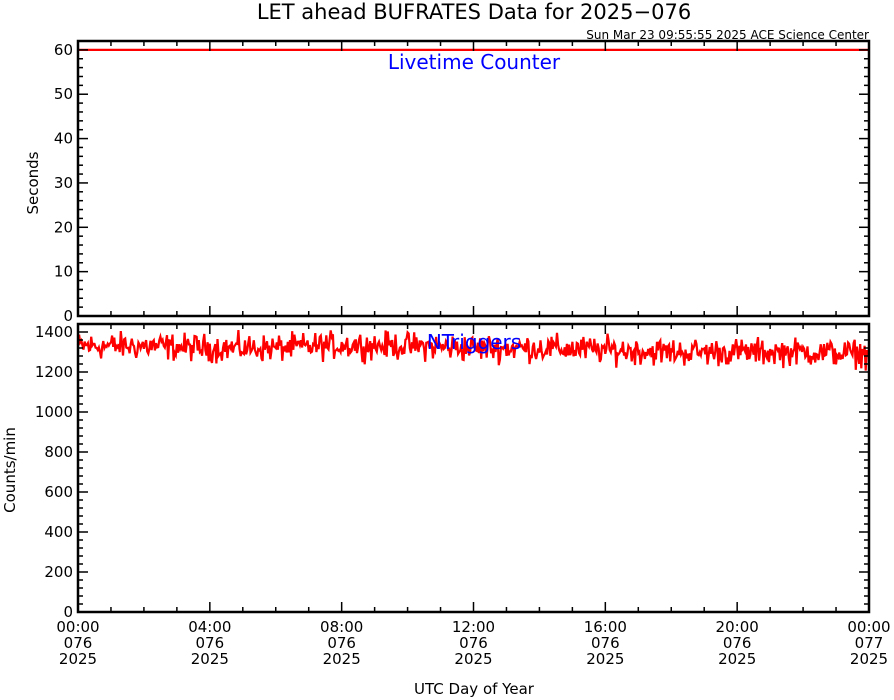 The height and width of the screenshot is (700, 894). What do you see at coordinates (63, 94) in the screenshot?
I see `top-ytick-label: 50` at bounding box center [63, 94].